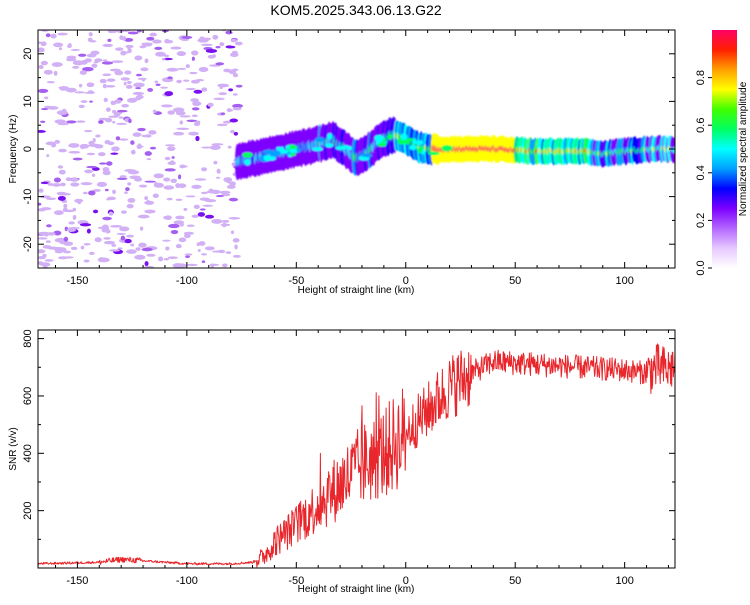  Describe the element at coordinates (454, 148) in the screenshot. I see `spectrogram-ridge` at that location.